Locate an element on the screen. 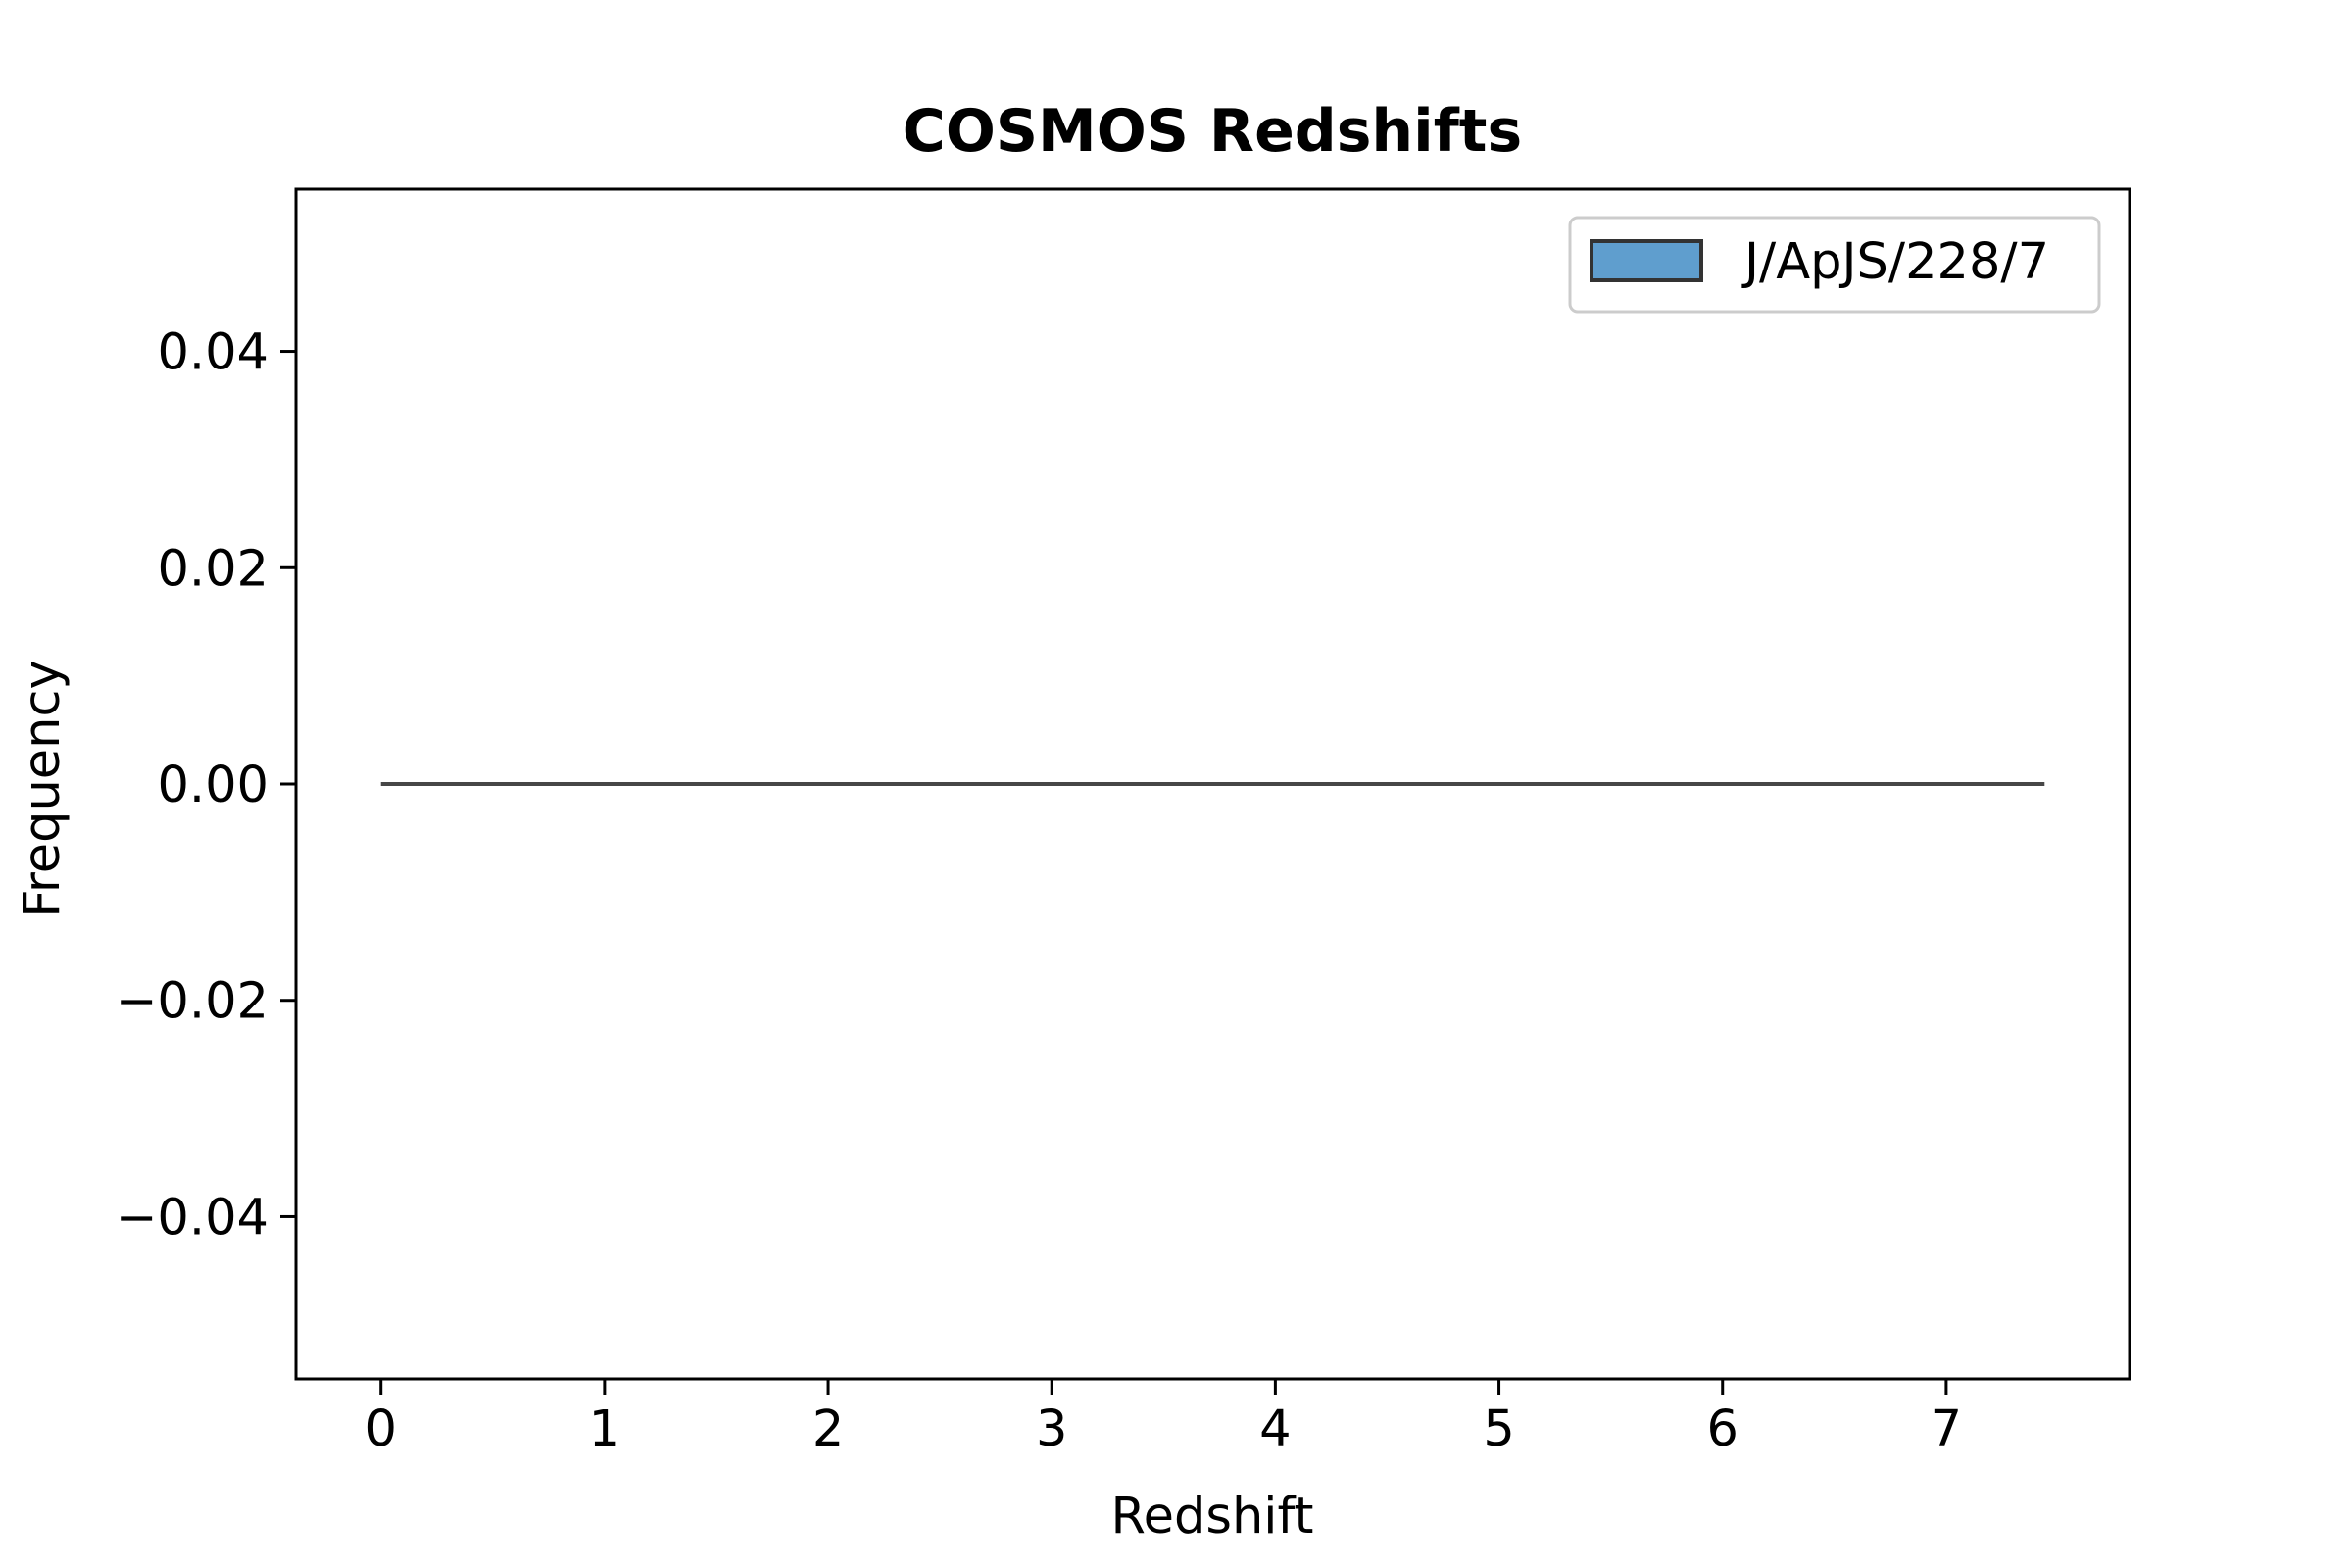 This screenshot has height=1568, width=2352. x-tick-label: 6 is located at coordinates (1723, 1429).